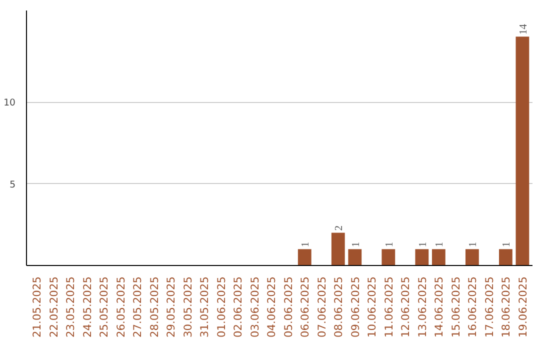  I want to click on y-tick-label: 10, so click(10, 103).